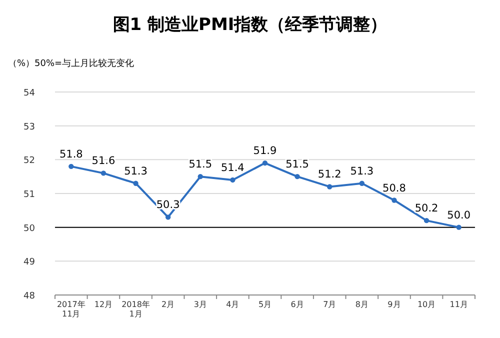 Image resolution: width=500 pixels, height=338 pixels. What do you see at coordinates (330, 174) in the screenshot?
I see `data-label: 51.2` at bounding box center [330, 174].